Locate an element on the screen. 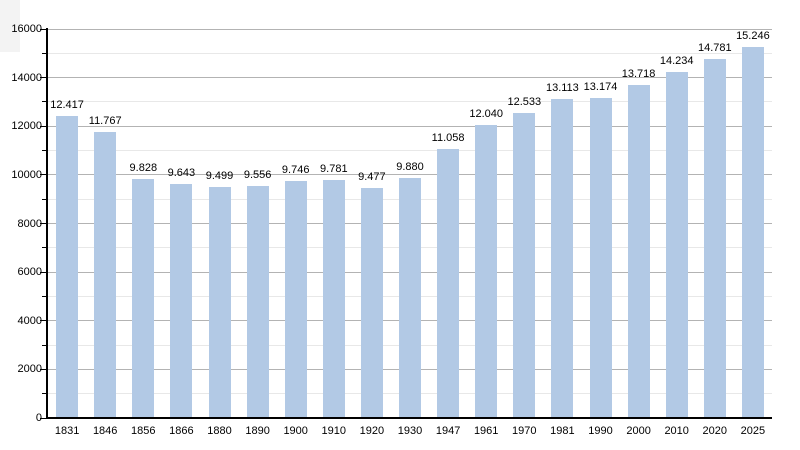 The width and height of the screenshot is (800, 450). bar-value-label: 12.040 is located at coordinates (486, 114).